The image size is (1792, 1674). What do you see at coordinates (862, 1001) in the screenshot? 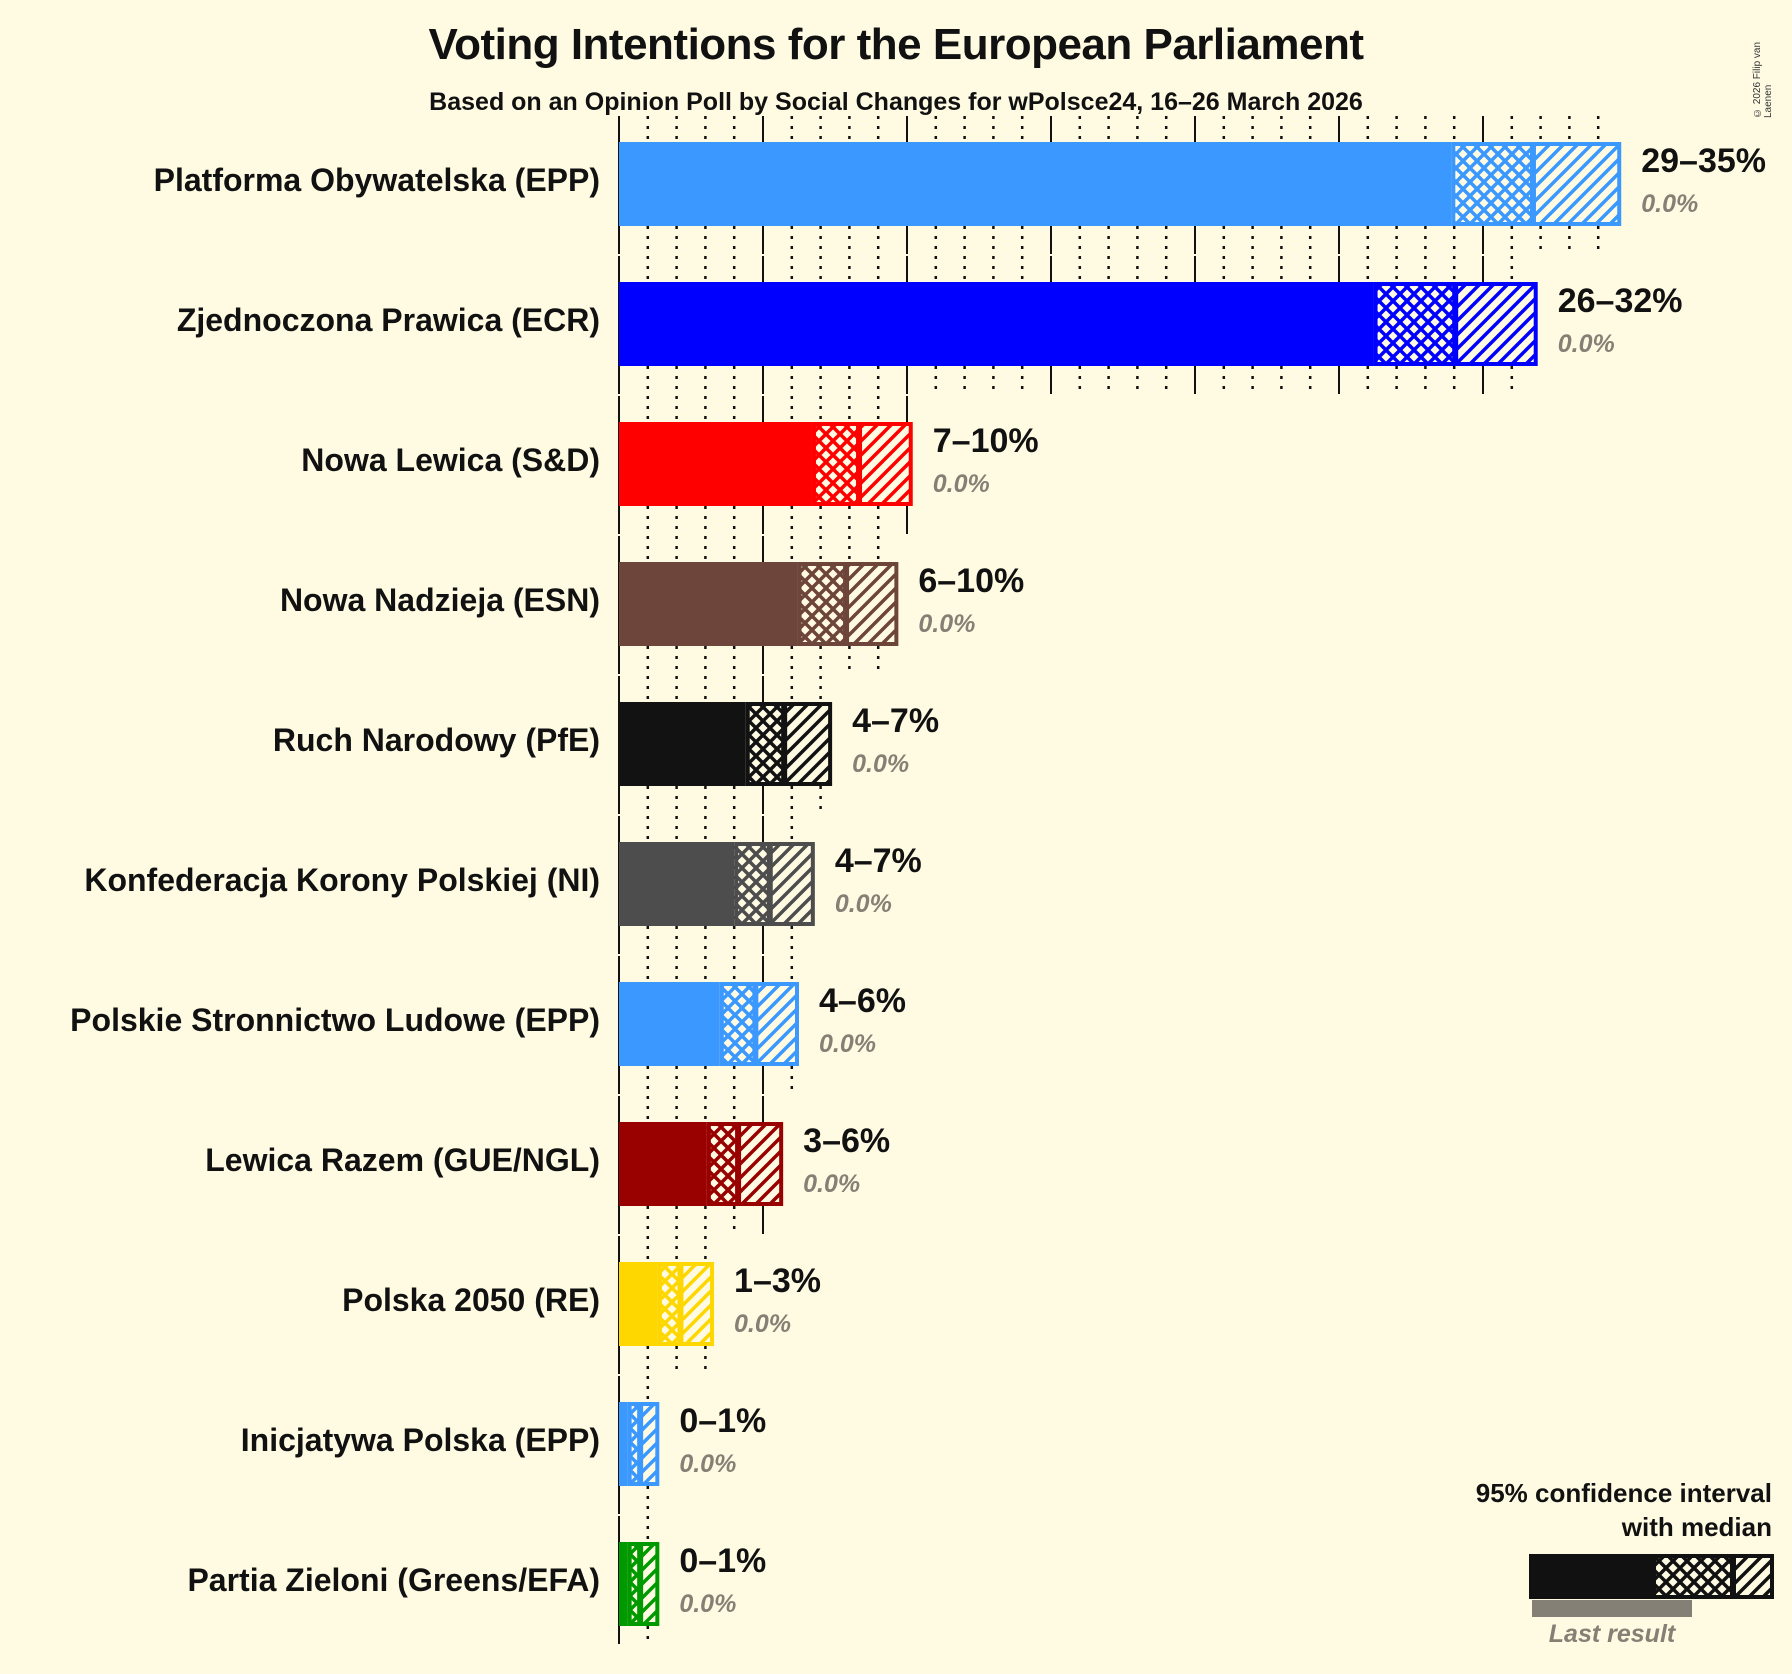
I see `ci-range-label: 4–6%` at bounding box center [862, 1001].